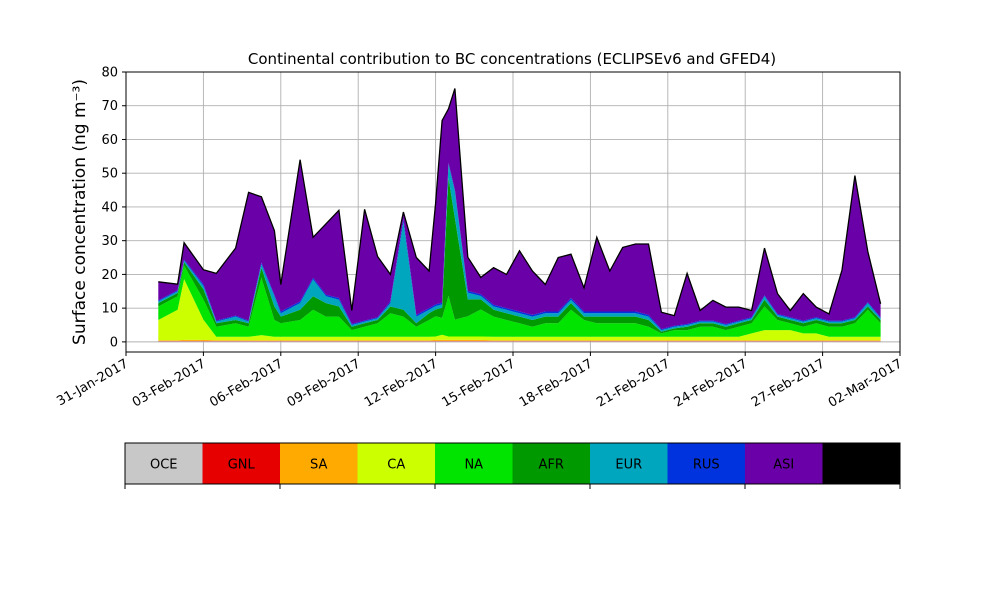 This screenshot has height=600, width=1000. I want to click on area-sa, so click(519, 340).